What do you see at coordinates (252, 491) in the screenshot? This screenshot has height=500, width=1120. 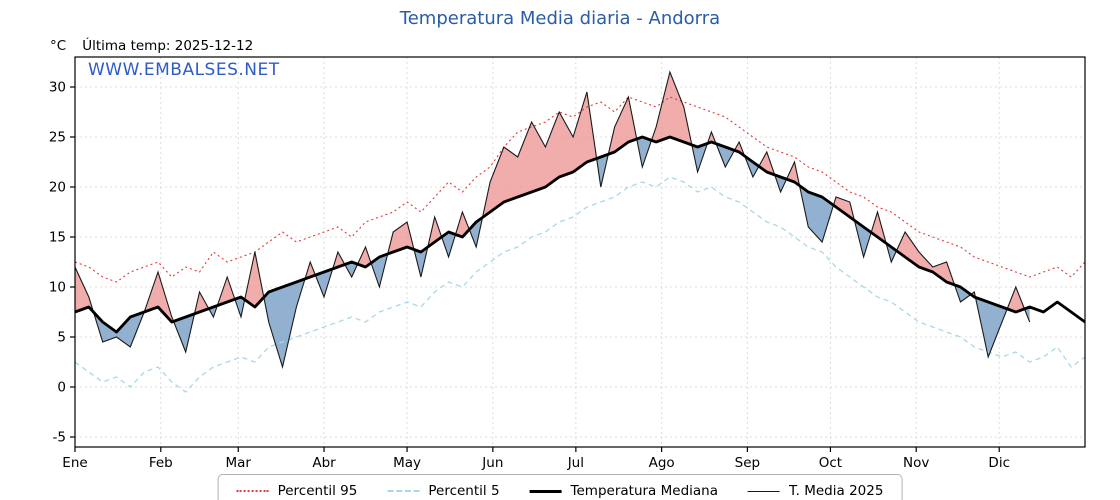 I see `percentil-95-line-sample` at bounding box center [252, 491].